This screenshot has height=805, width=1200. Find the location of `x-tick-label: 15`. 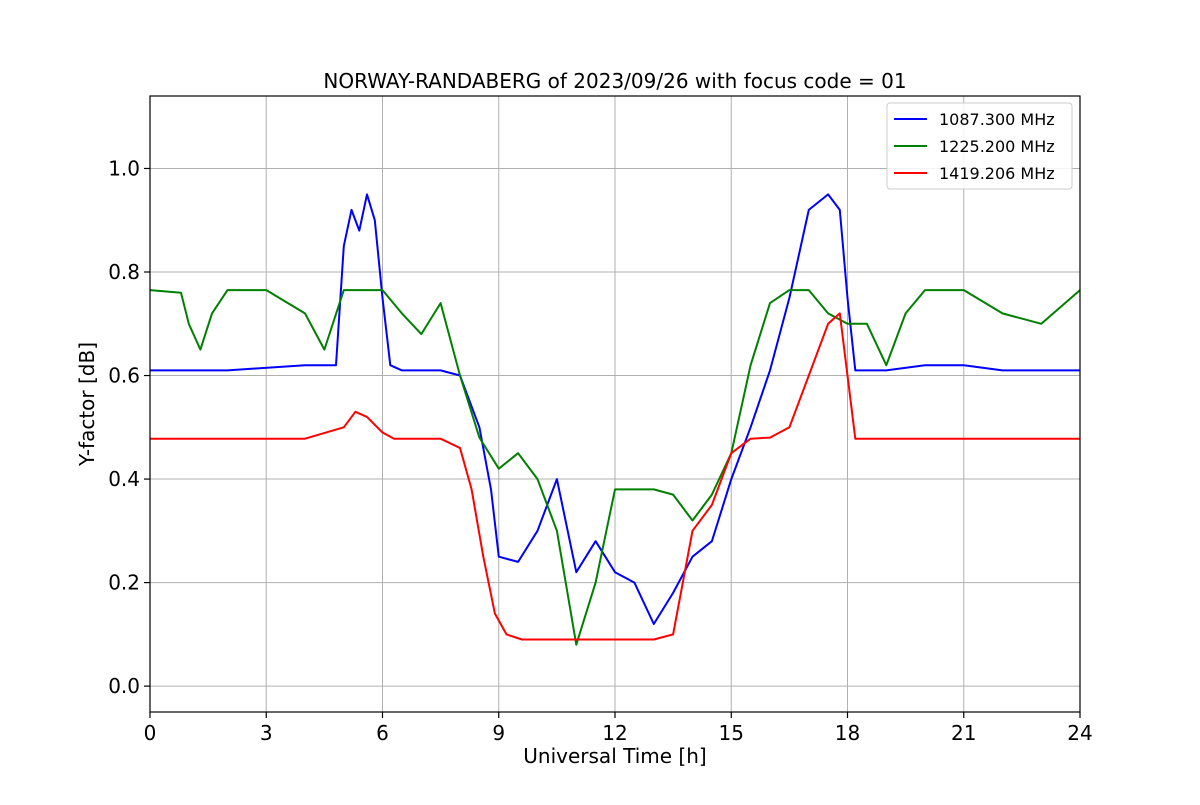

x-tick-label: 15 is located at coordinates (731, 733).